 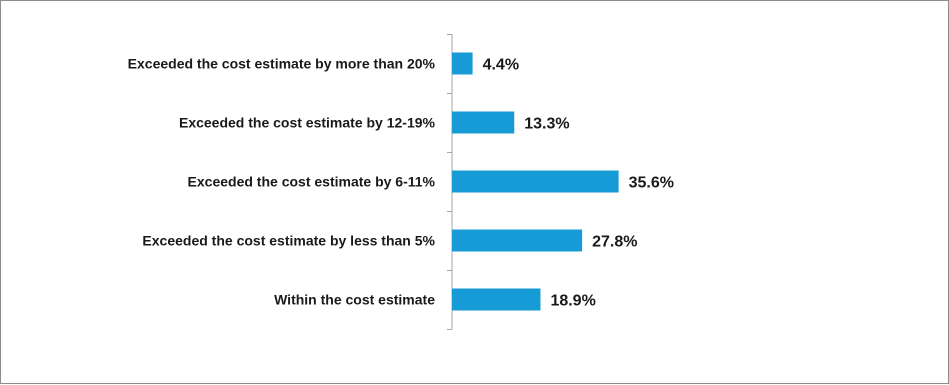 What do you see at coordinates (546, 124) in the screenshot?
I see `data-label: 13.3%` at bounding box center [546, 124].